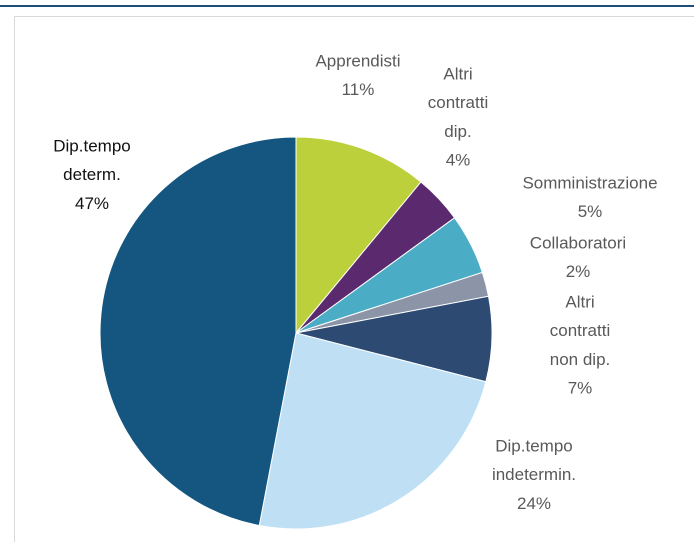  I want to click on slice-label: indetermin., so click(534, 474).